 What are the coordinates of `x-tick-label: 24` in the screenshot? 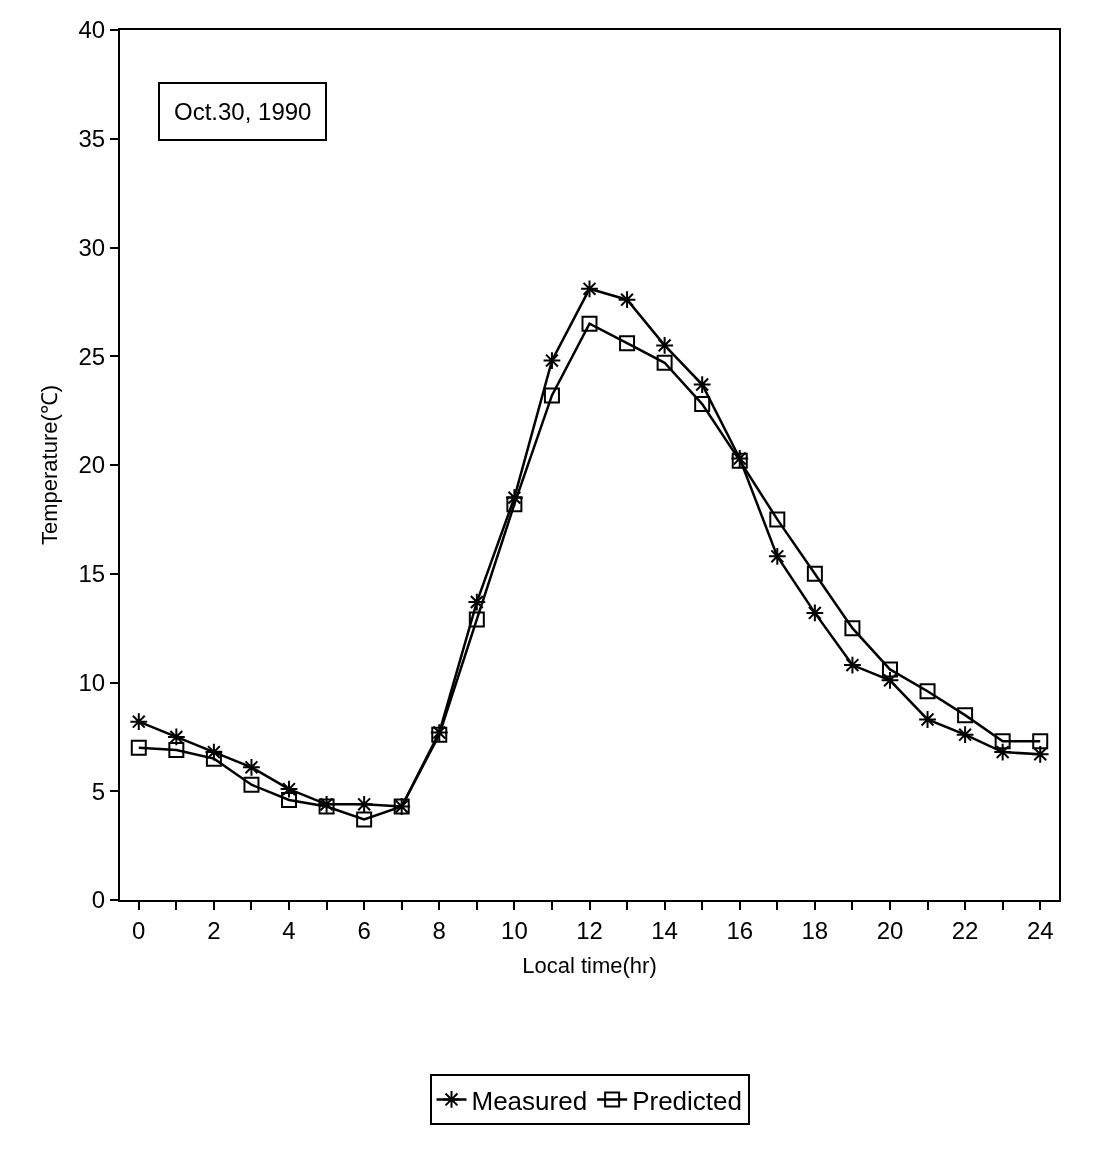 It's located at (1040, 930).